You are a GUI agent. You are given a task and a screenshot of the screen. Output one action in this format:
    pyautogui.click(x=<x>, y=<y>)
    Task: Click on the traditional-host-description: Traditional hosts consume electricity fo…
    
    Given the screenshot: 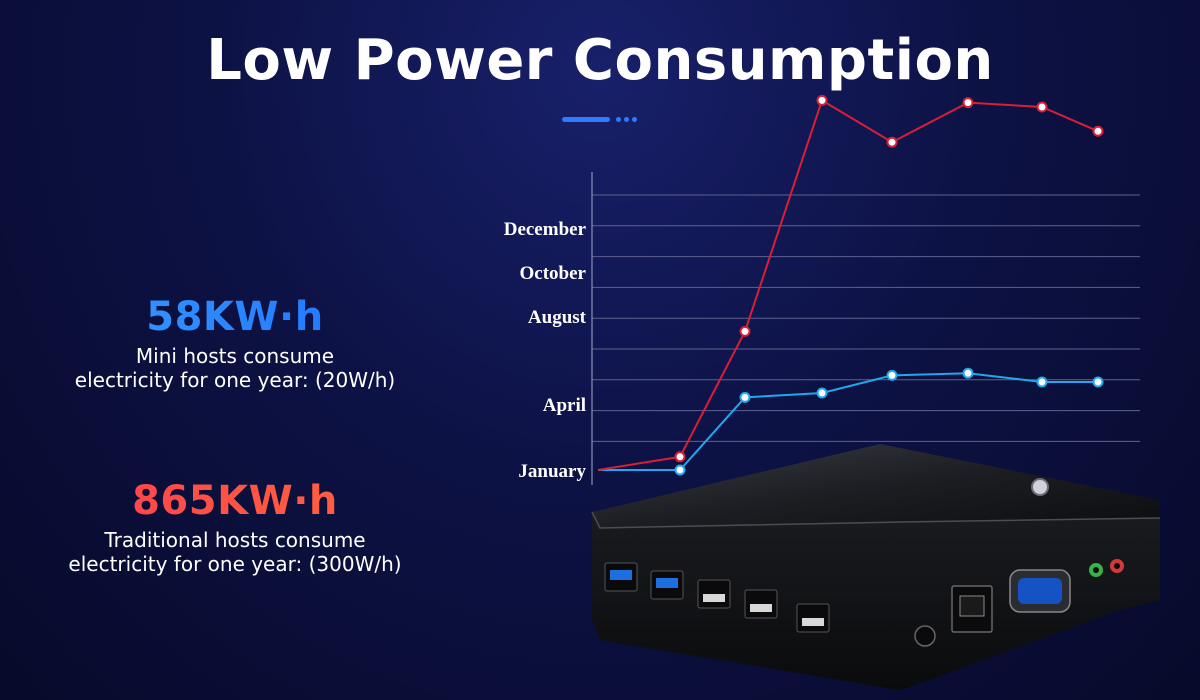 What is the action you would take?
    pyautogui.click(x=235, y=552)
    